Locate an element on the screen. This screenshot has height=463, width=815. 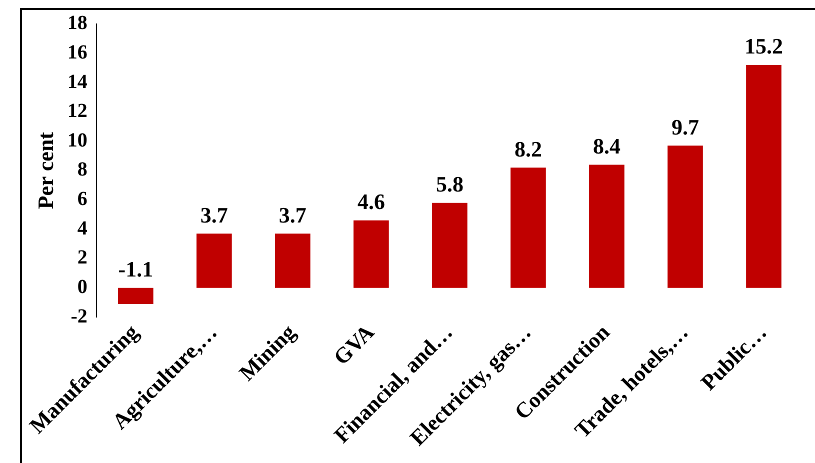
y-axis-title: Per cent is located at coordinates (45, 170).